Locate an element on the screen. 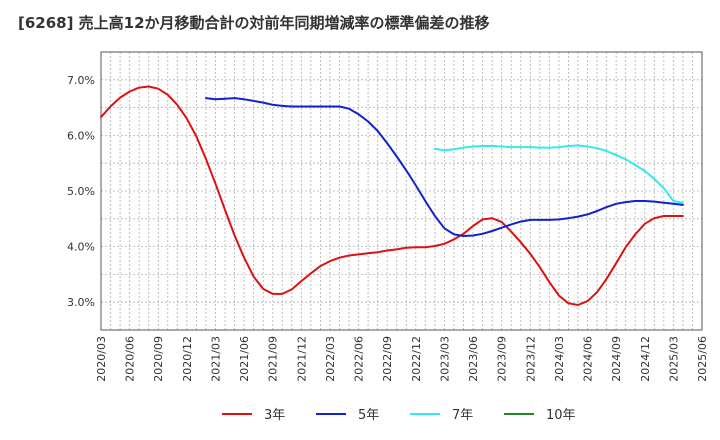  x-tick-label: 2023/09 is located at coordinates (502, 359).